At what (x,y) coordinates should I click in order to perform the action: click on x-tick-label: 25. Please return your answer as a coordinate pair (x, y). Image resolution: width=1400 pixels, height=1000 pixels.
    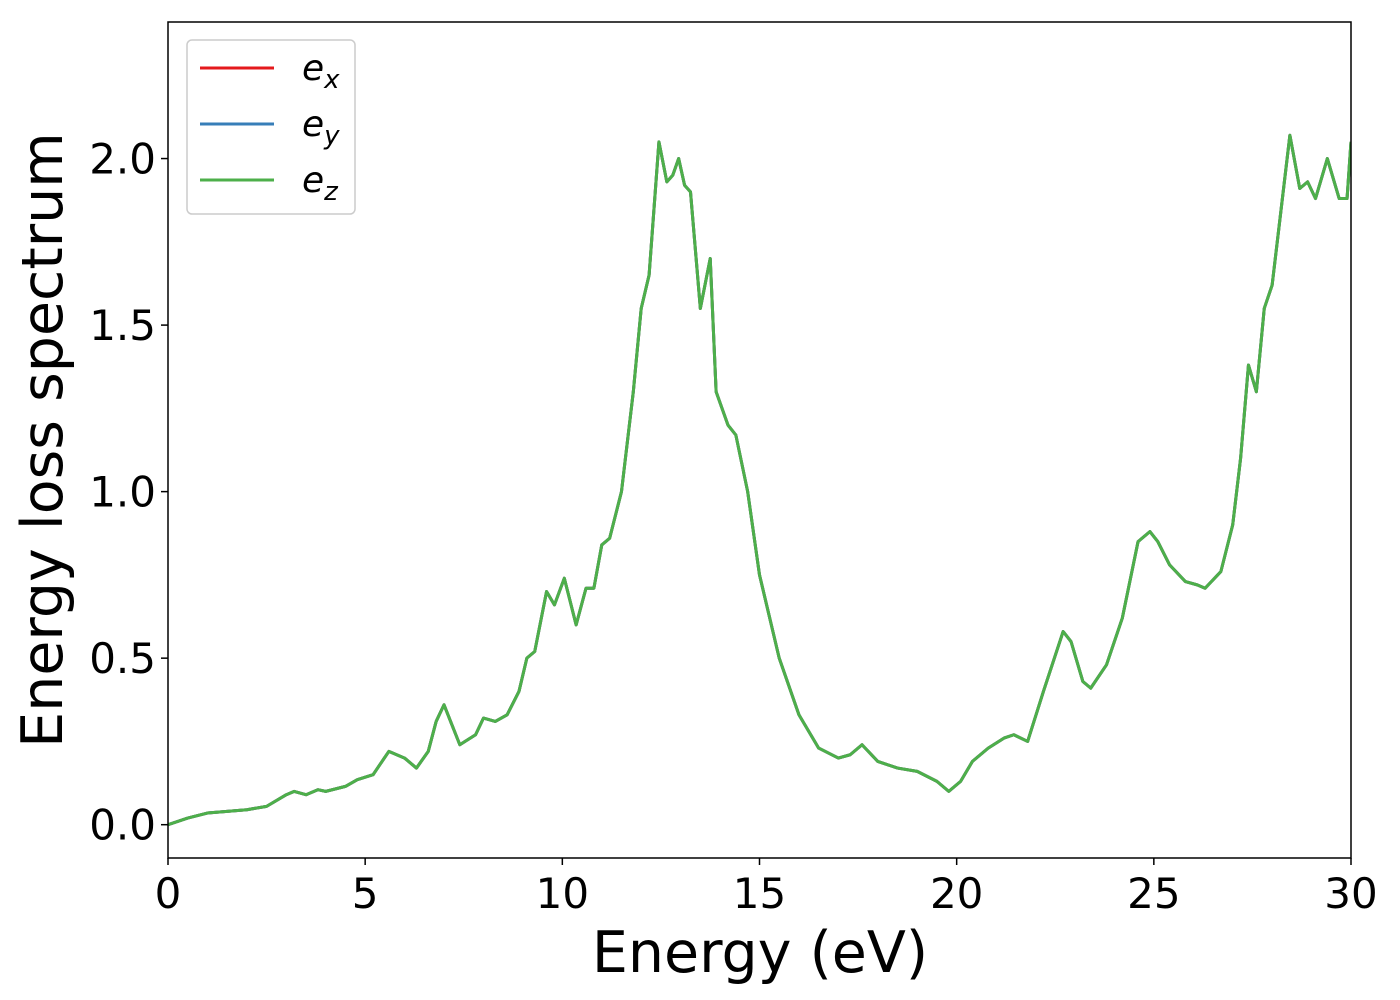
    Looking at the image, I should click on (1153, 893).